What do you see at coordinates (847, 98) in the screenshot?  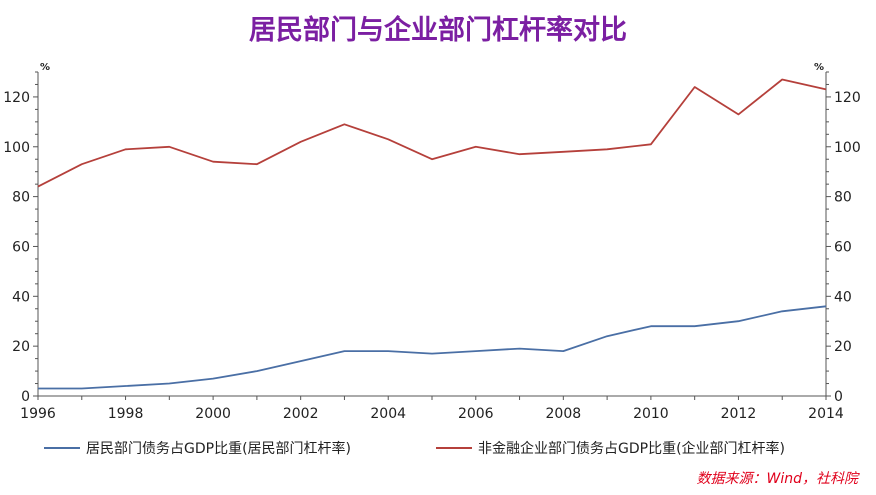 I see `y-tick-label-right: 120` at bounding box center [847, 98].